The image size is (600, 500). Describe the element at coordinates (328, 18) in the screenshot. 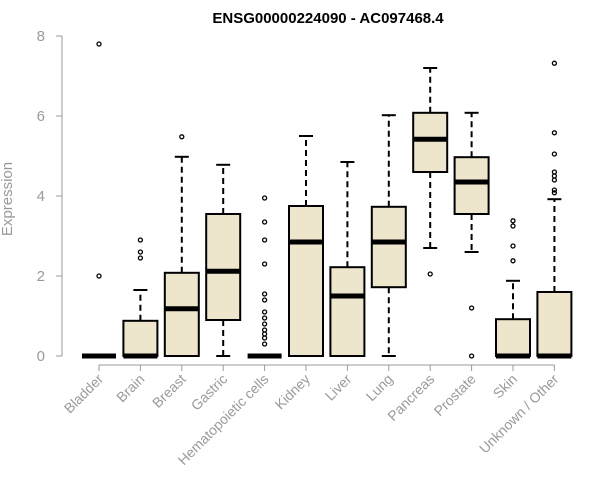

I see `chart-title: ENSG00000224090 - AC097468.4` at that location.